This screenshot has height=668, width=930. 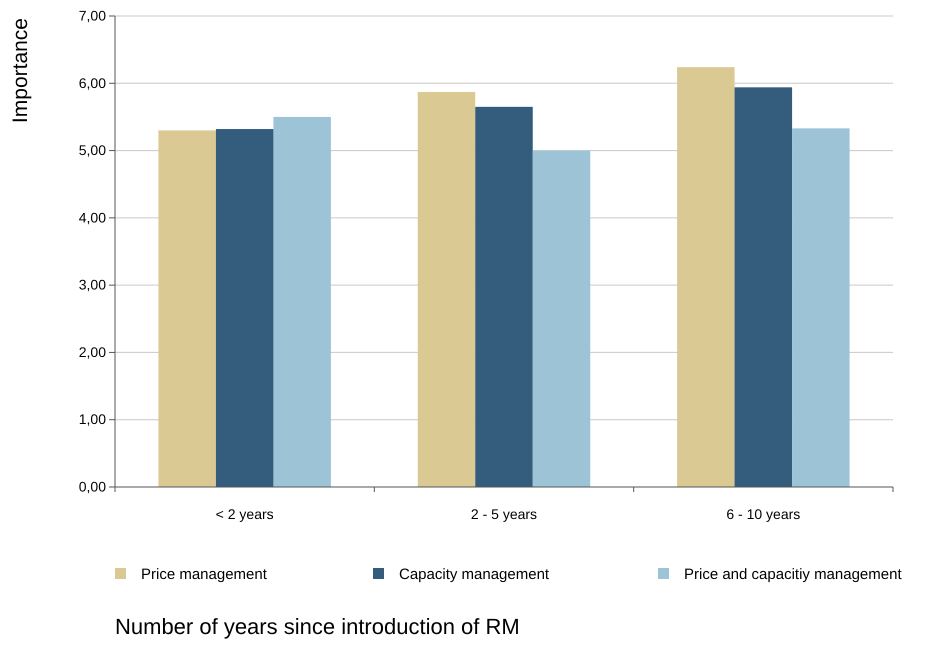 I want to click on y-tick-label: 2,00, so click(x=92, y=352).